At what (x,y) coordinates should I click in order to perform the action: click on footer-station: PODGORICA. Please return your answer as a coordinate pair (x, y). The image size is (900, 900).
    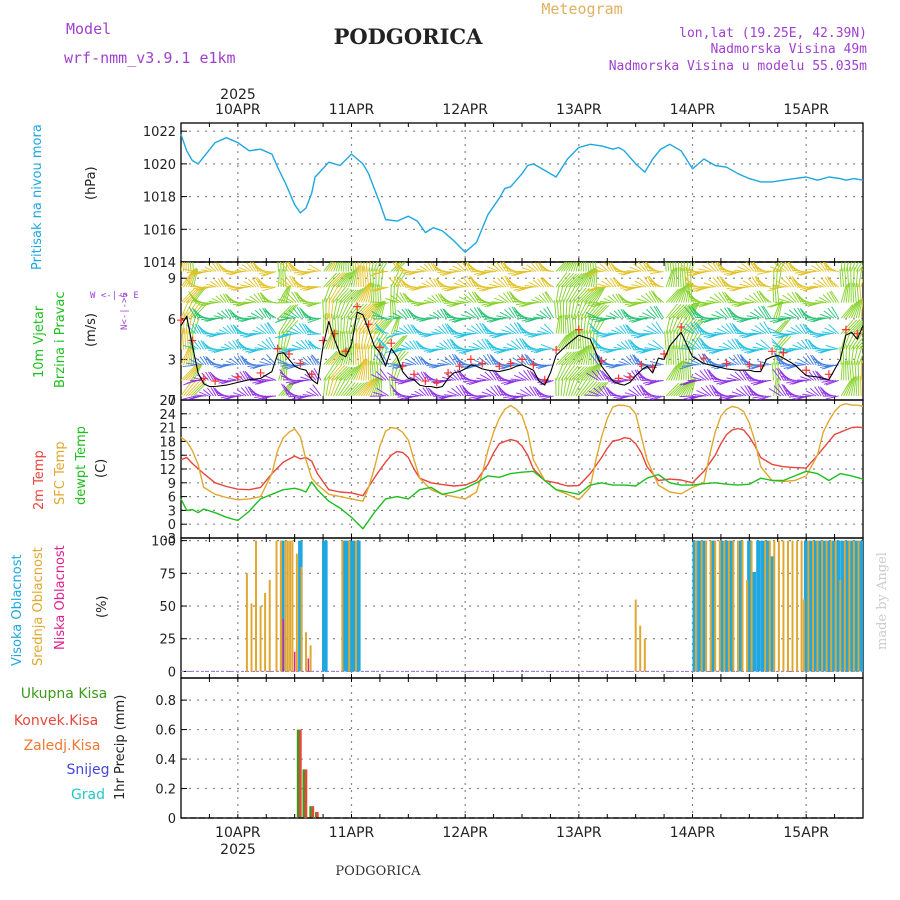
    Looking at the image, I should click on (378, 871).